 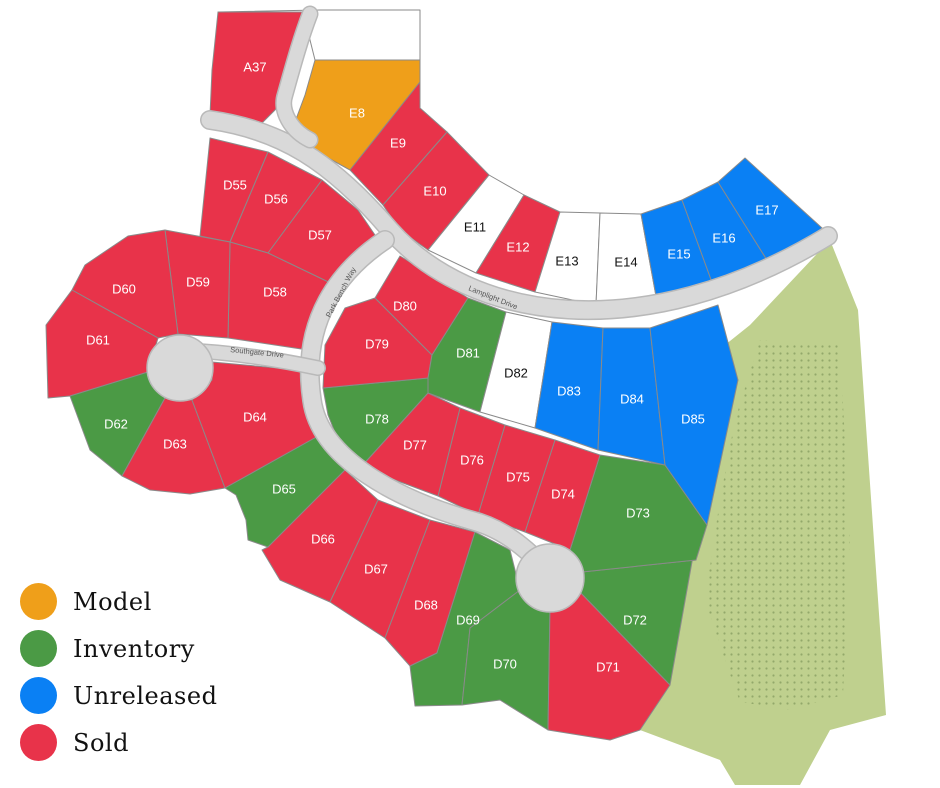 I want to click on unreleased-dot-icon, so click(x=38, y=695).